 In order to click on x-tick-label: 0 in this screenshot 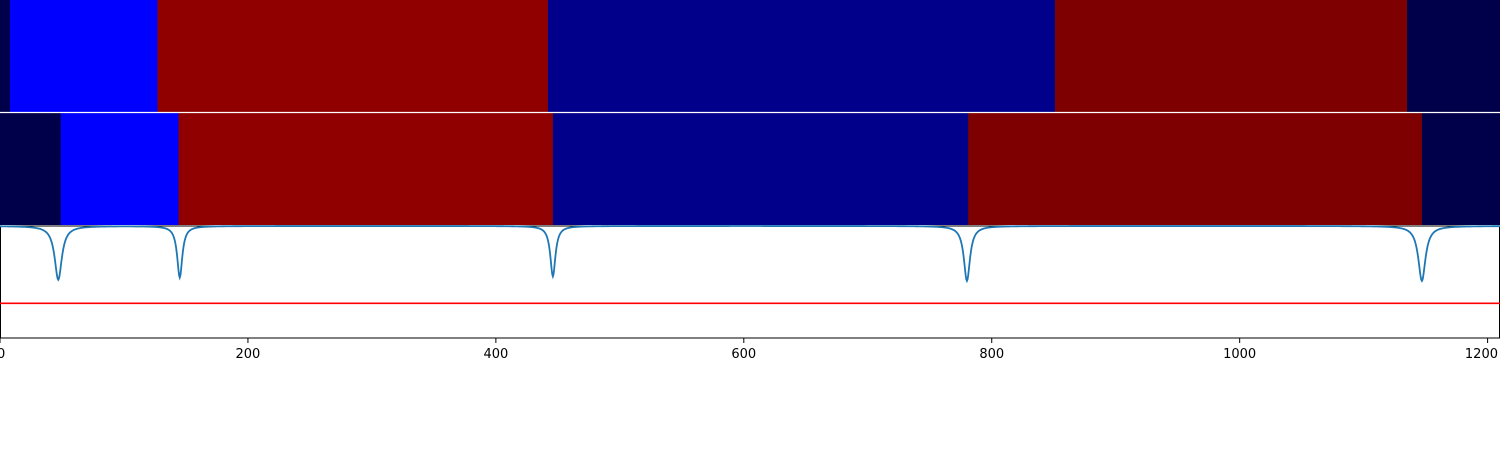, I will do `click(2, 354)`.